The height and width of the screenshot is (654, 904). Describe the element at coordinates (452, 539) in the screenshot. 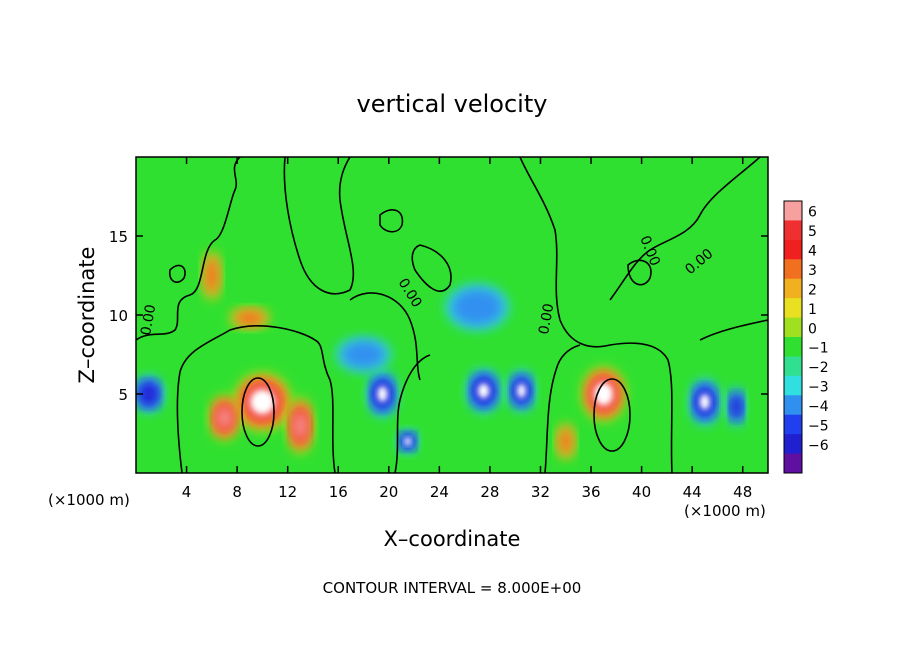

I see `x-axis-label: X–coordinate` at that location.